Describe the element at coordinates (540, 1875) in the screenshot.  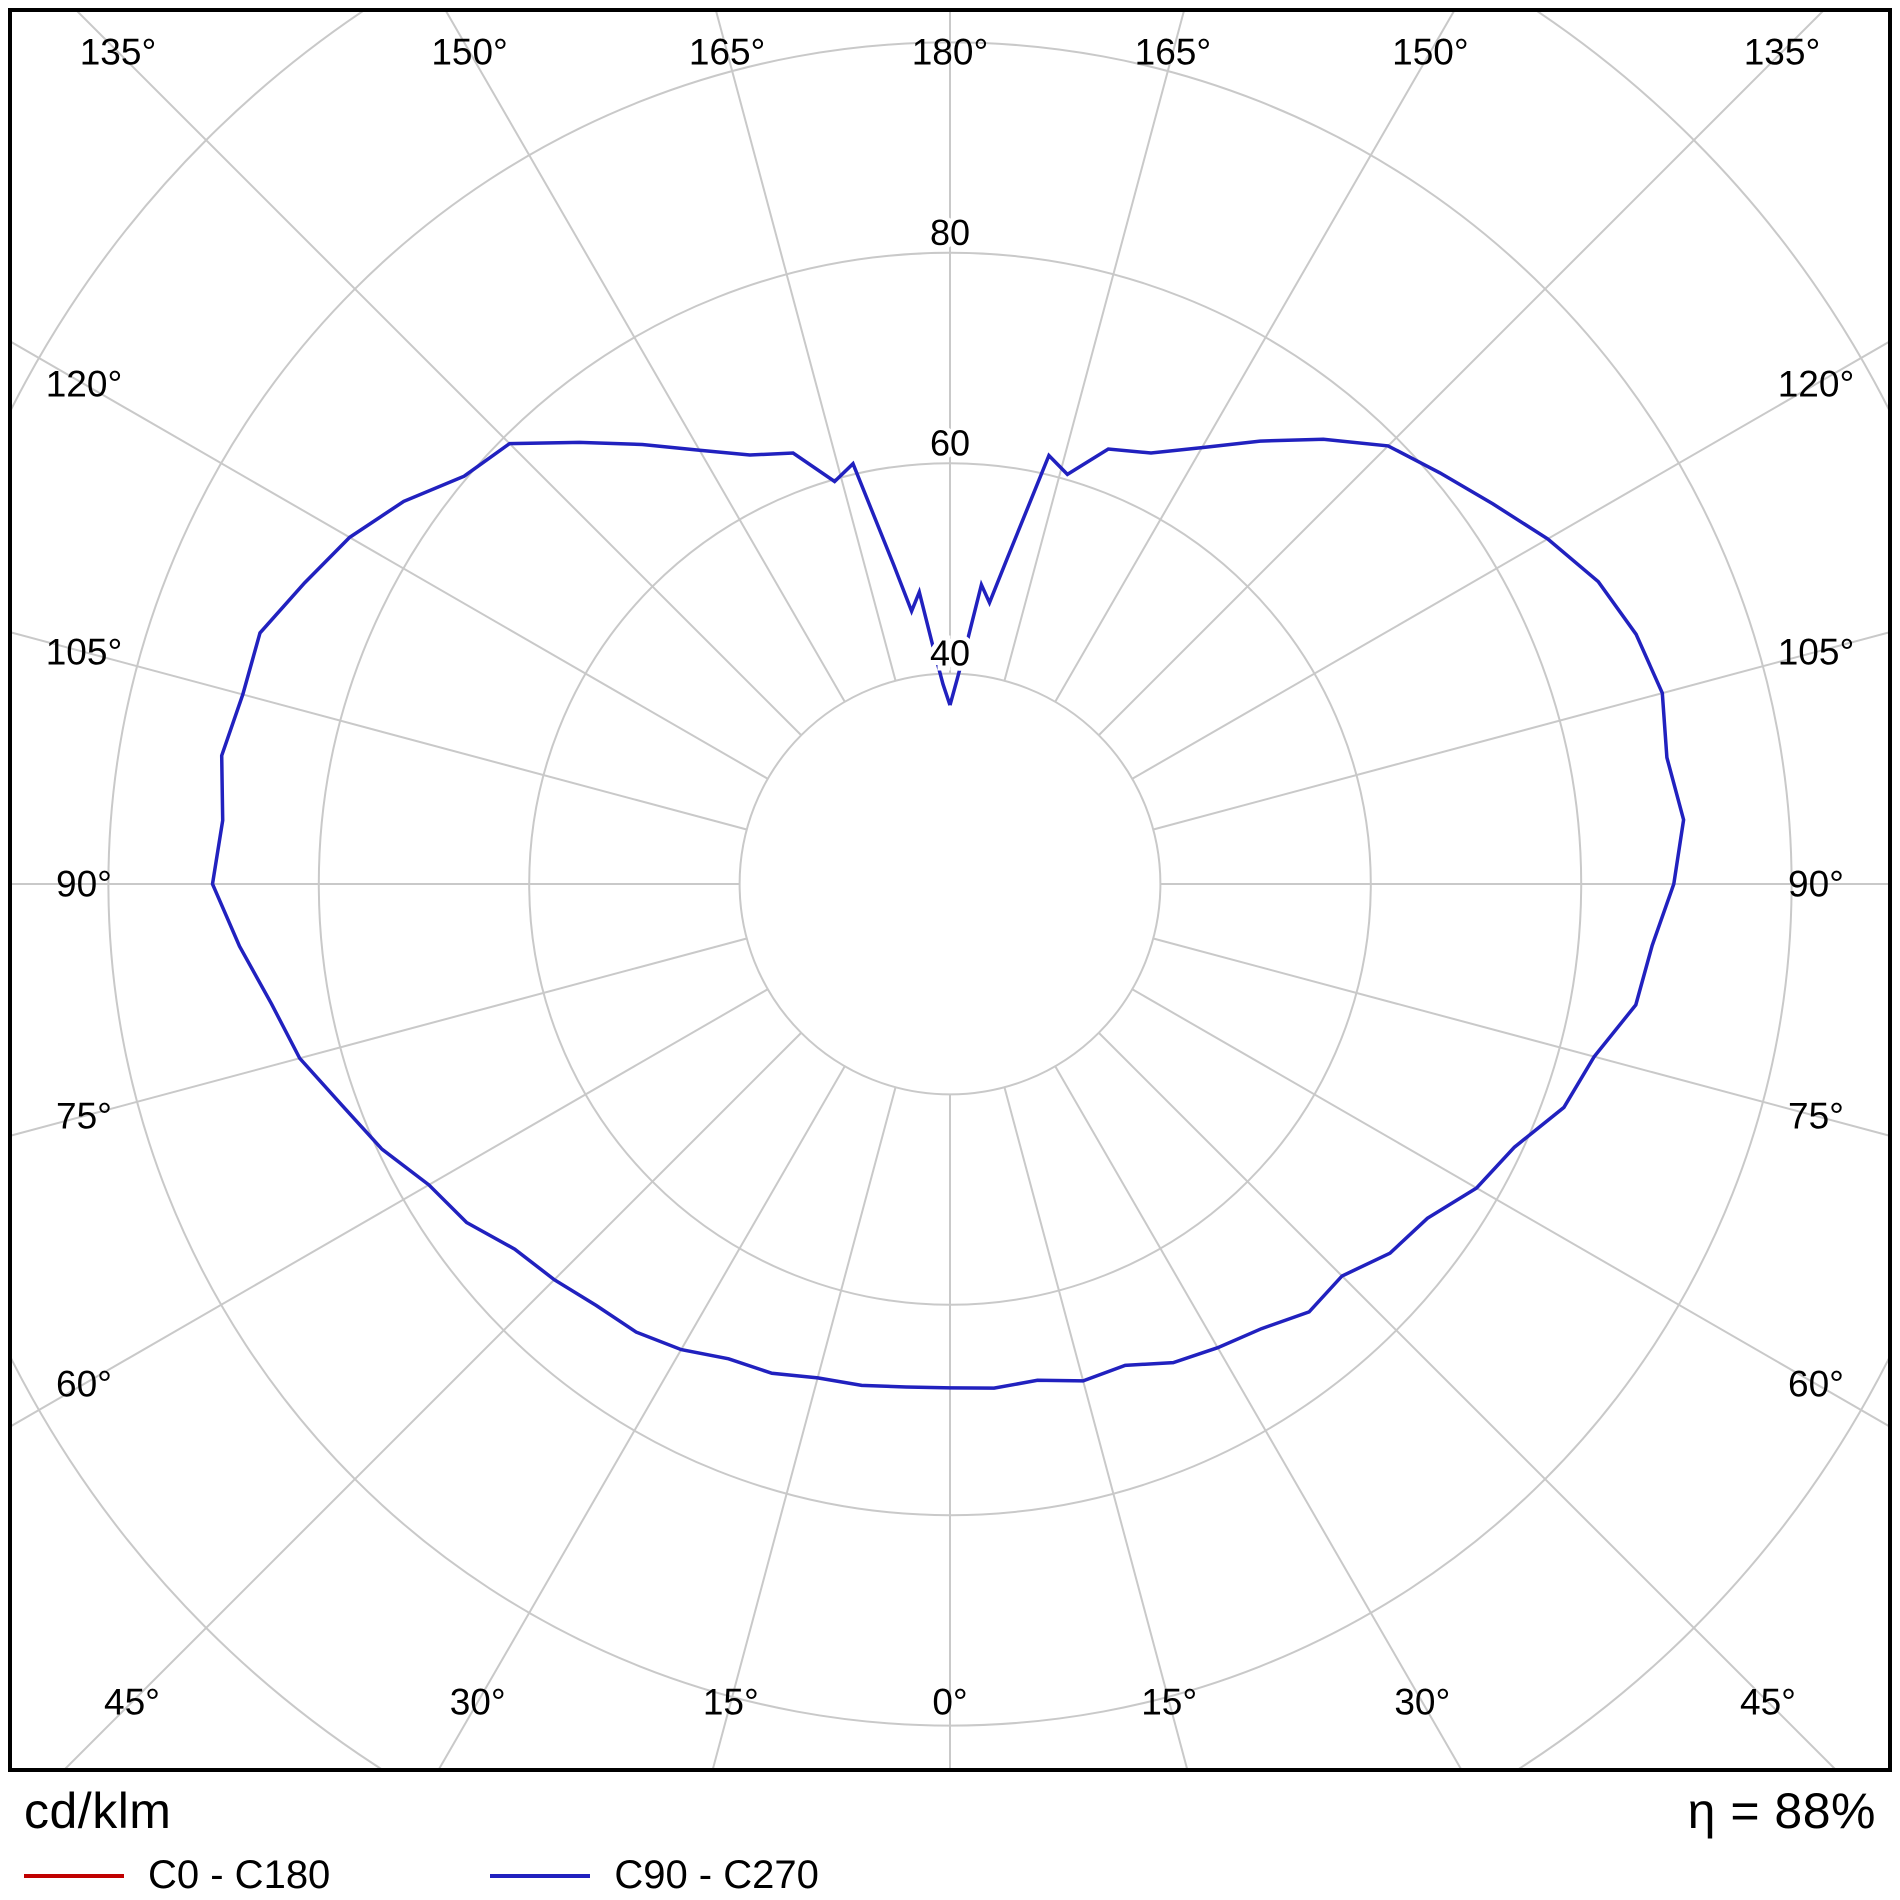
I see `legend-line-c90-icon` at that location.